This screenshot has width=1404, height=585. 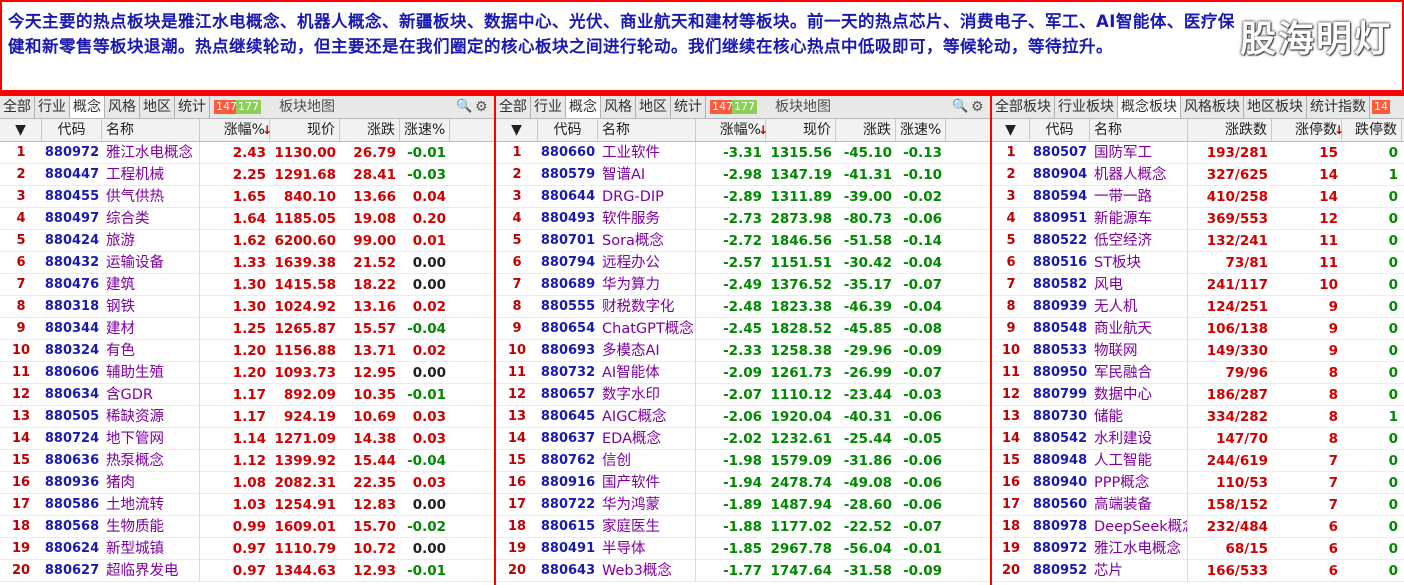 I want to click on row-name: 多模态AI, so click(x=647, y=351).